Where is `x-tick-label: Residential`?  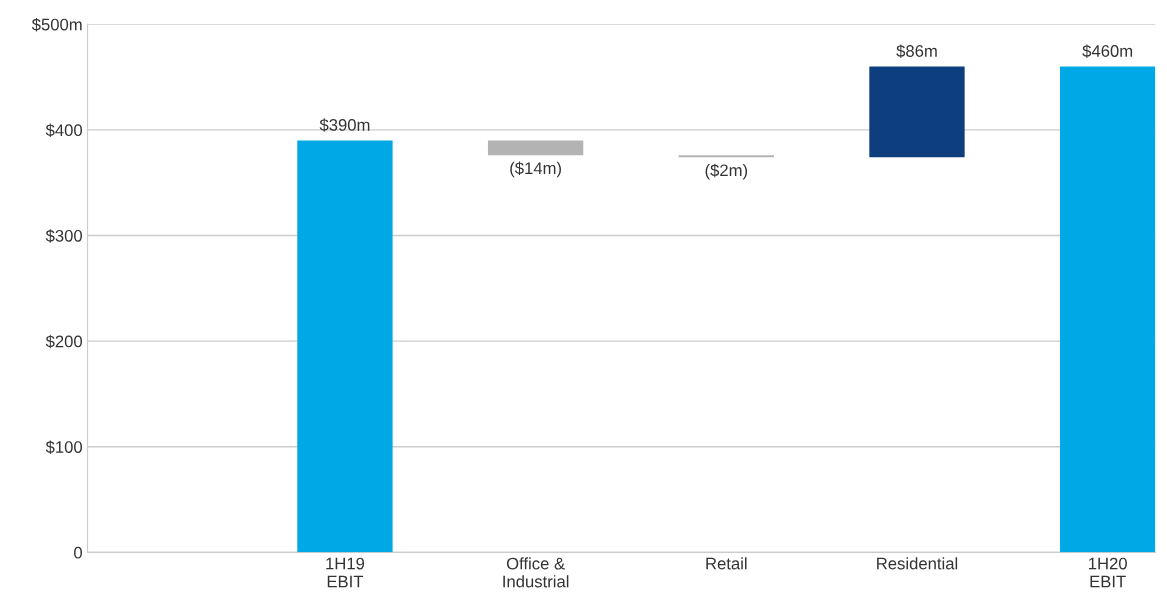
x-tick-label: Residential is located at coordinates (917, 563).